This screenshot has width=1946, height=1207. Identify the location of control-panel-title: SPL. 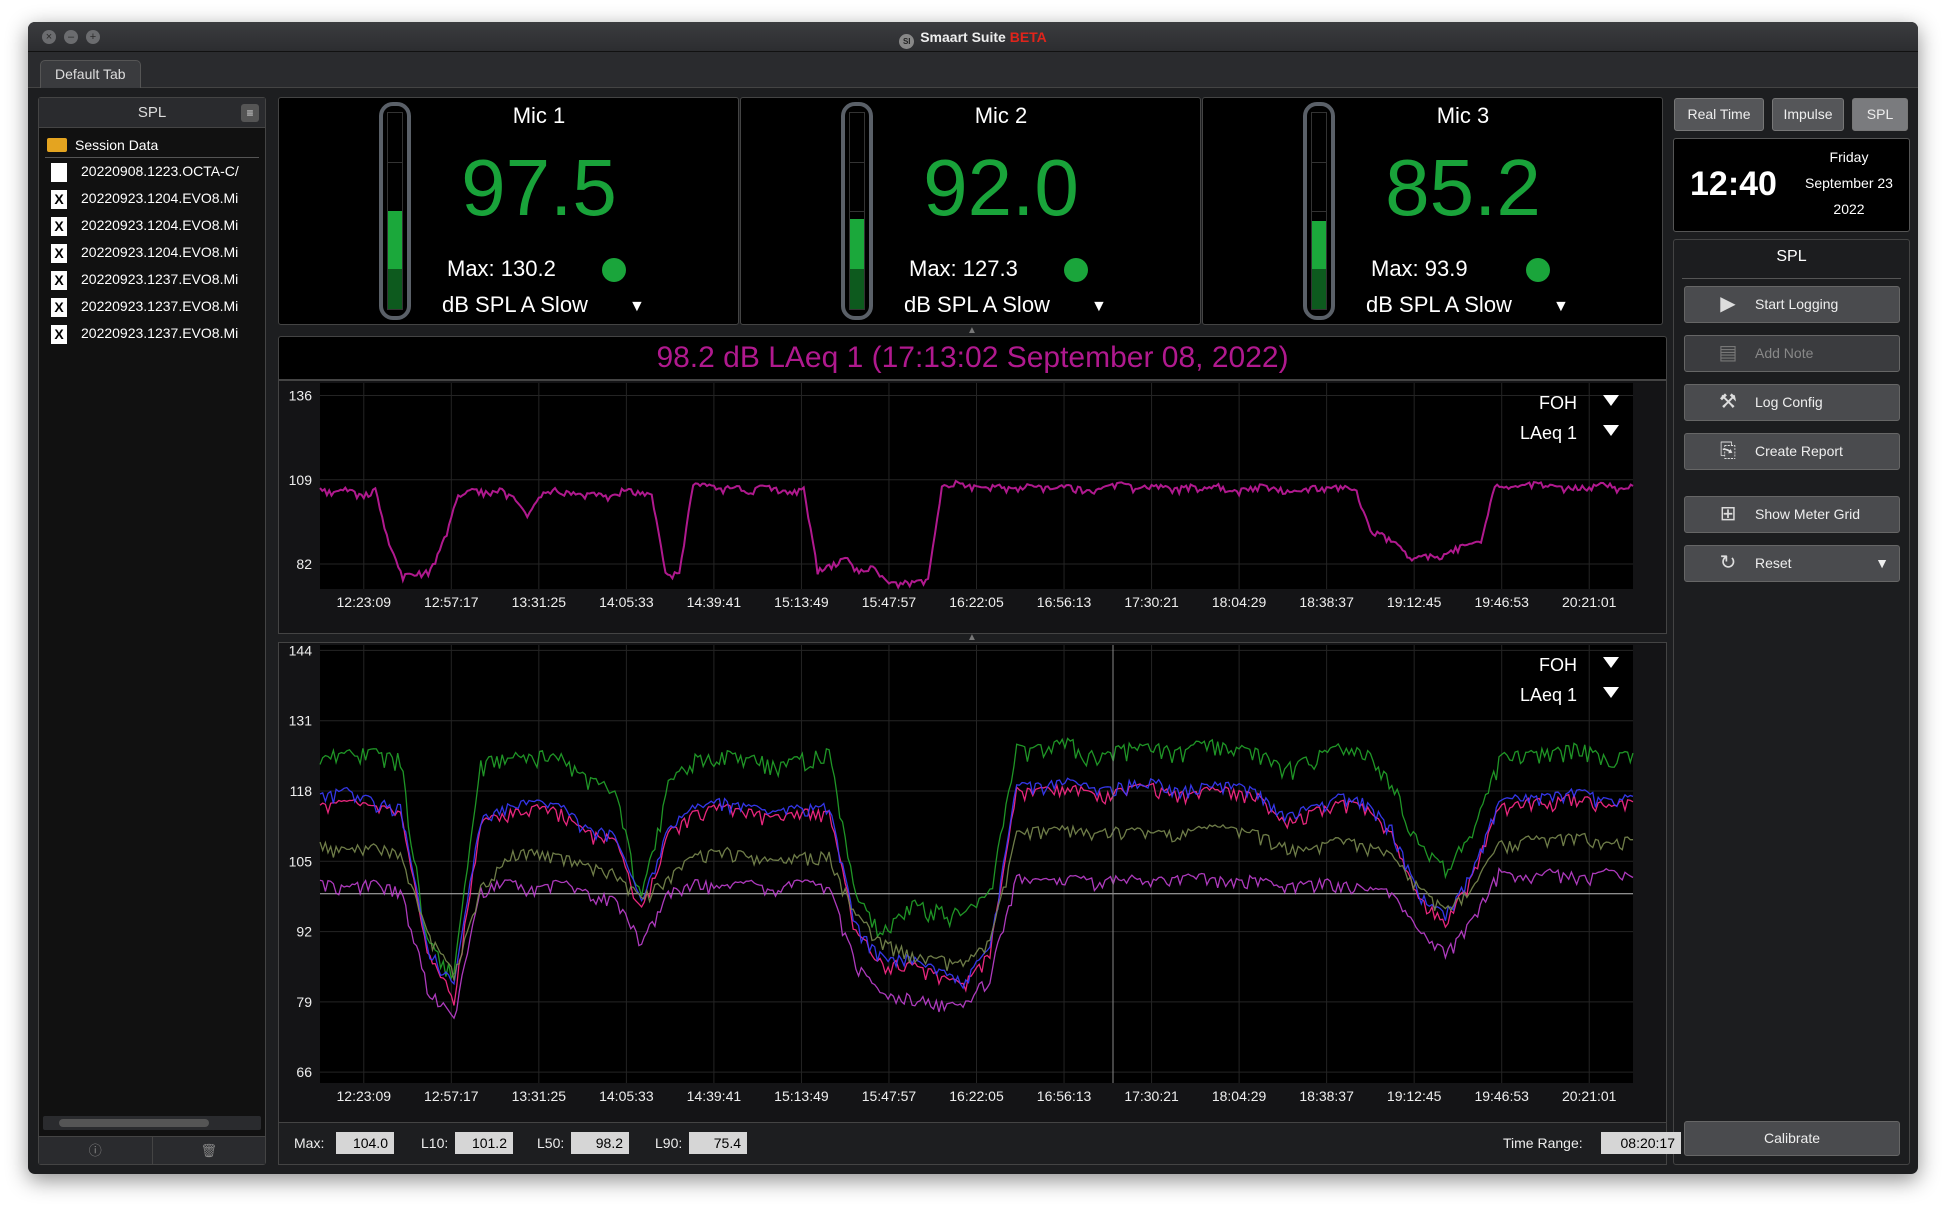
(1791, 256).